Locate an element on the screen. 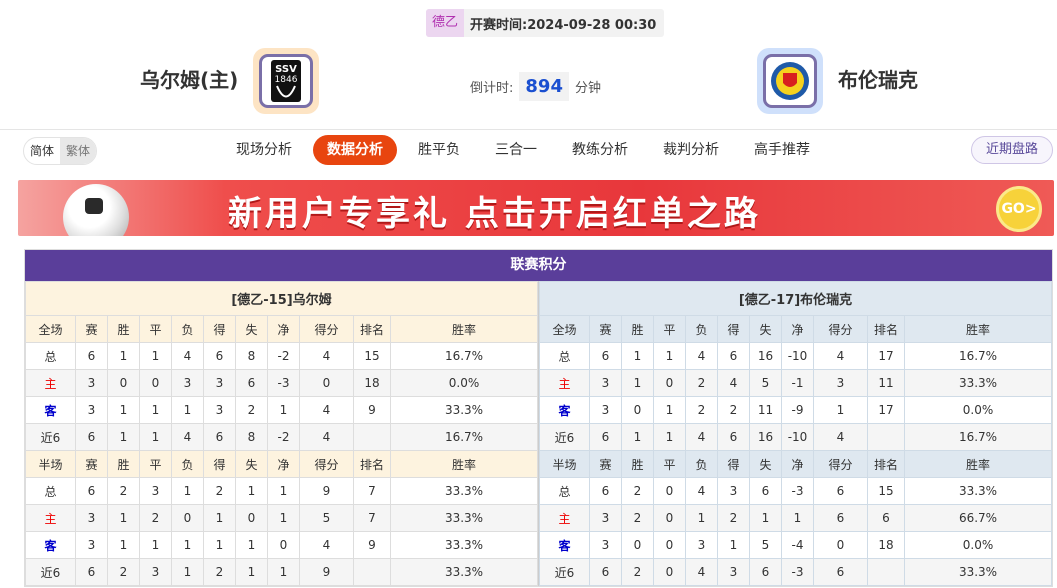  language-toggle: 简体 繁体 is located at coordinates (60, 151).